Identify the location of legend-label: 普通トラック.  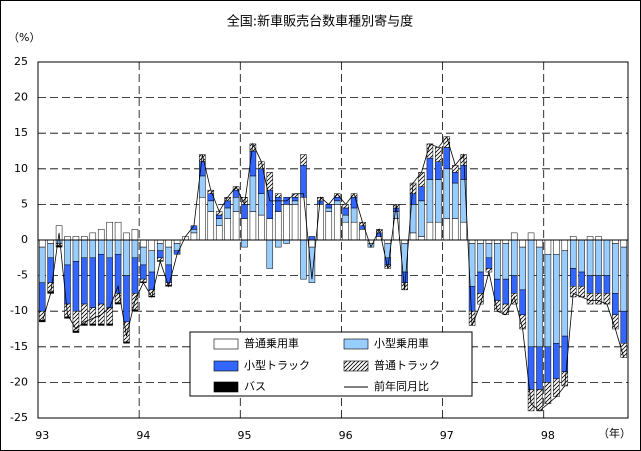
(407, 365).